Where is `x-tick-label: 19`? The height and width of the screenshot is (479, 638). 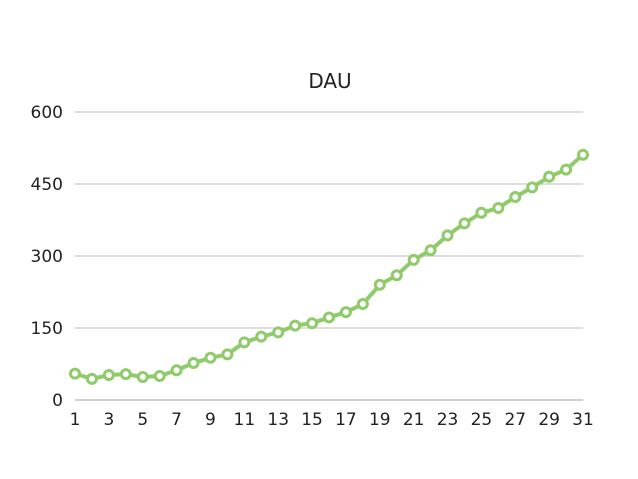 x-tick-label: 19 is located at coordinates (380, 420).